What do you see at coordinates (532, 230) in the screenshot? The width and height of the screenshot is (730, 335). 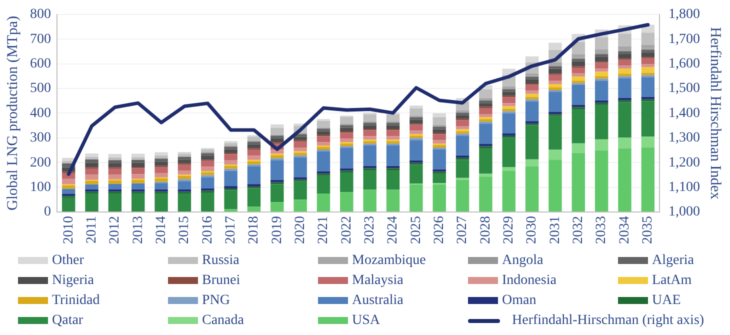 I see `x-tick-label: 2030` at bounding box center [532, 230].